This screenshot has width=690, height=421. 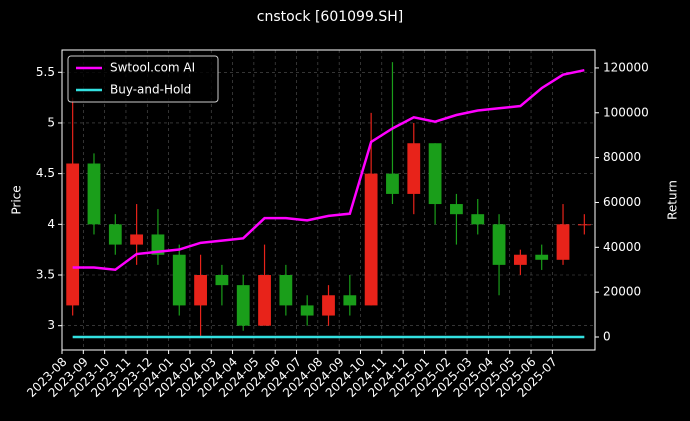 What do you see at coordinates (622, 247) in the screenshot?
I see `y2-tick-label: 40000` at bounding box center [622, 247].